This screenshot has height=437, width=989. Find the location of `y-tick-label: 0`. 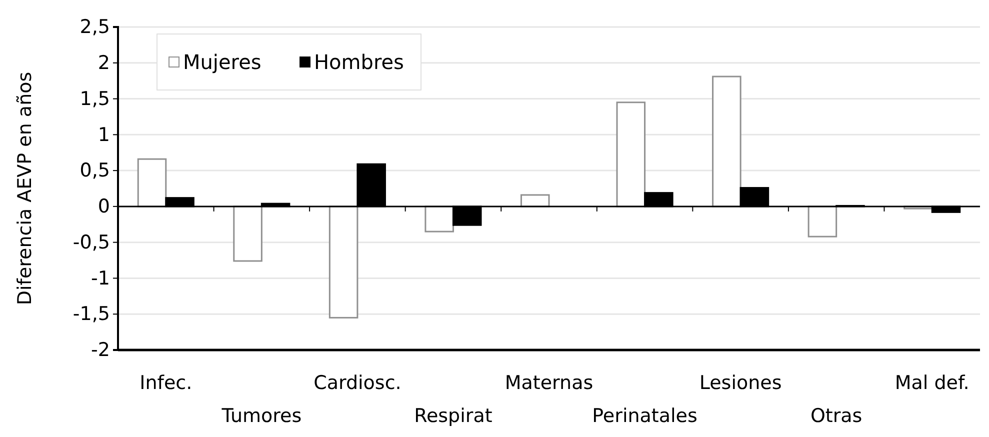

y-tick-label: 0 is located at coordinates (104, 207).